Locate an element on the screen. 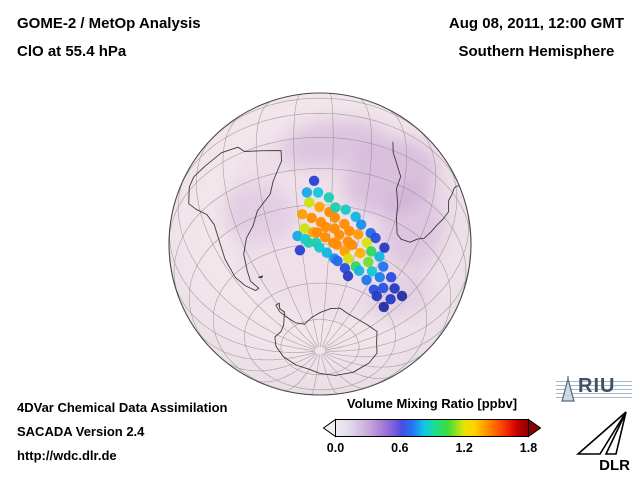 The image size is (640, 480). dlr-emblem-icon: DLR is located at coordinates (602, 442).